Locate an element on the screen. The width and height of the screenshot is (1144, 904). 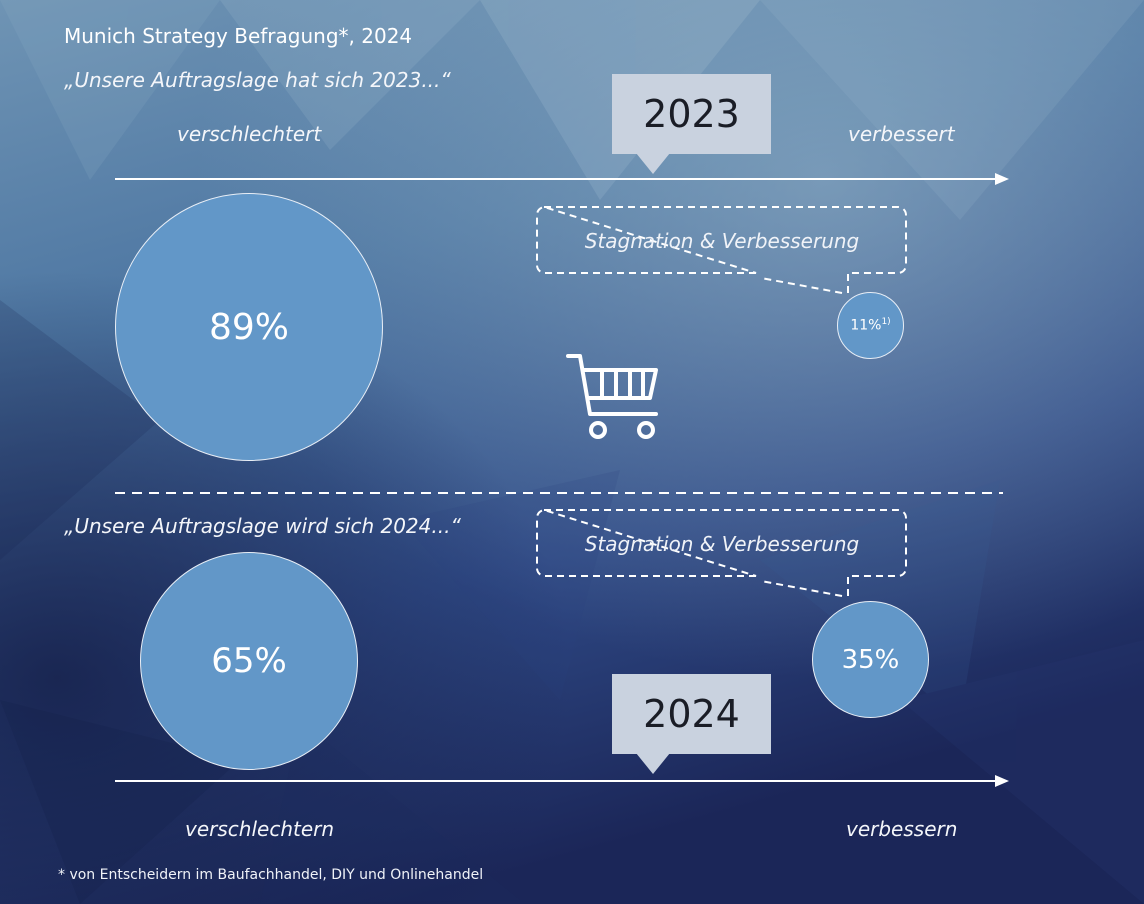
better-circle-2024: 35% is located at coordinates (870, 659).